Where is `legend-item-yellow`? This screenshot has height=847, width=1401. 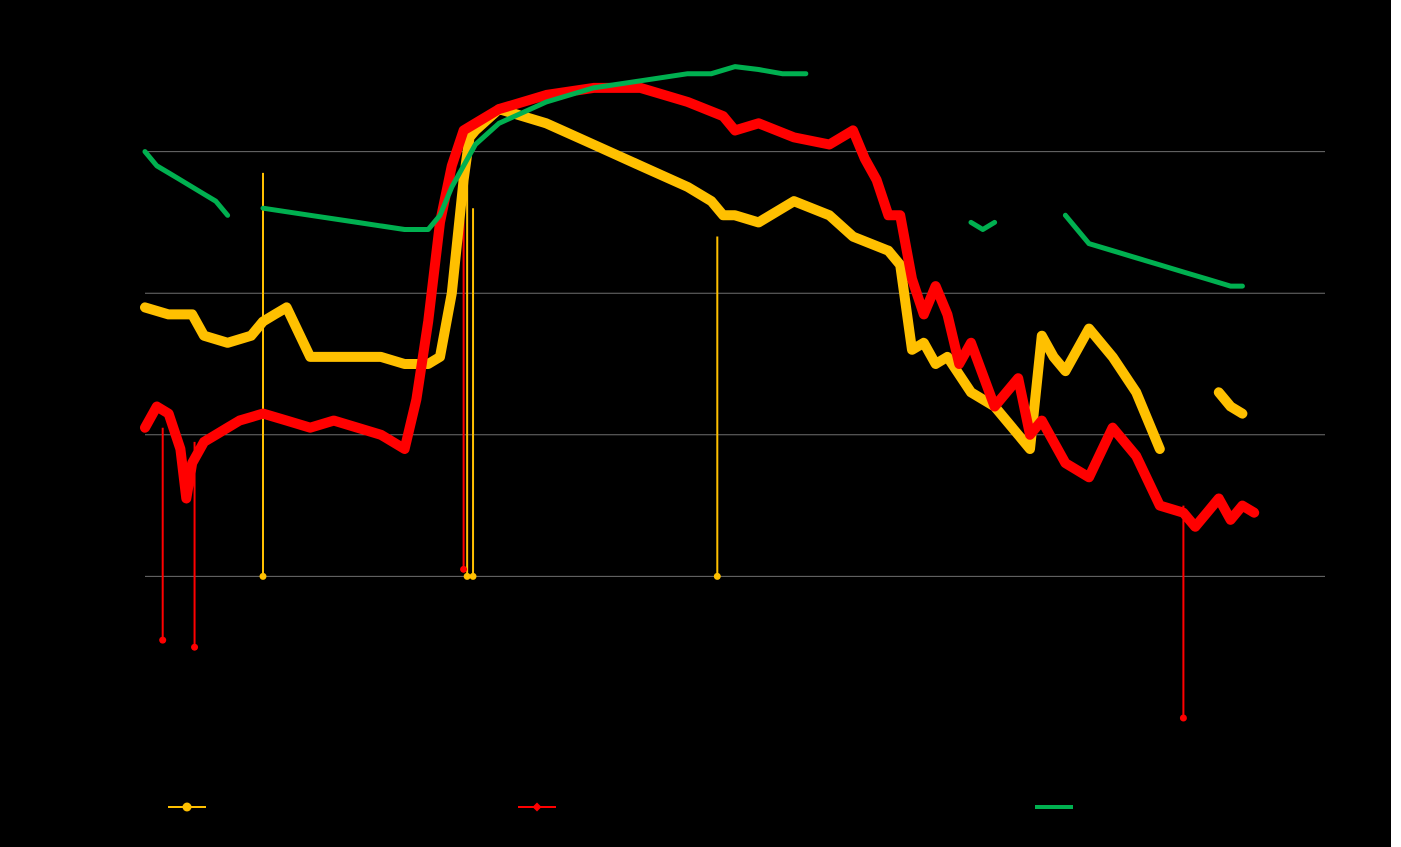 legend-item-yellow is located at coordinates (187, 807).